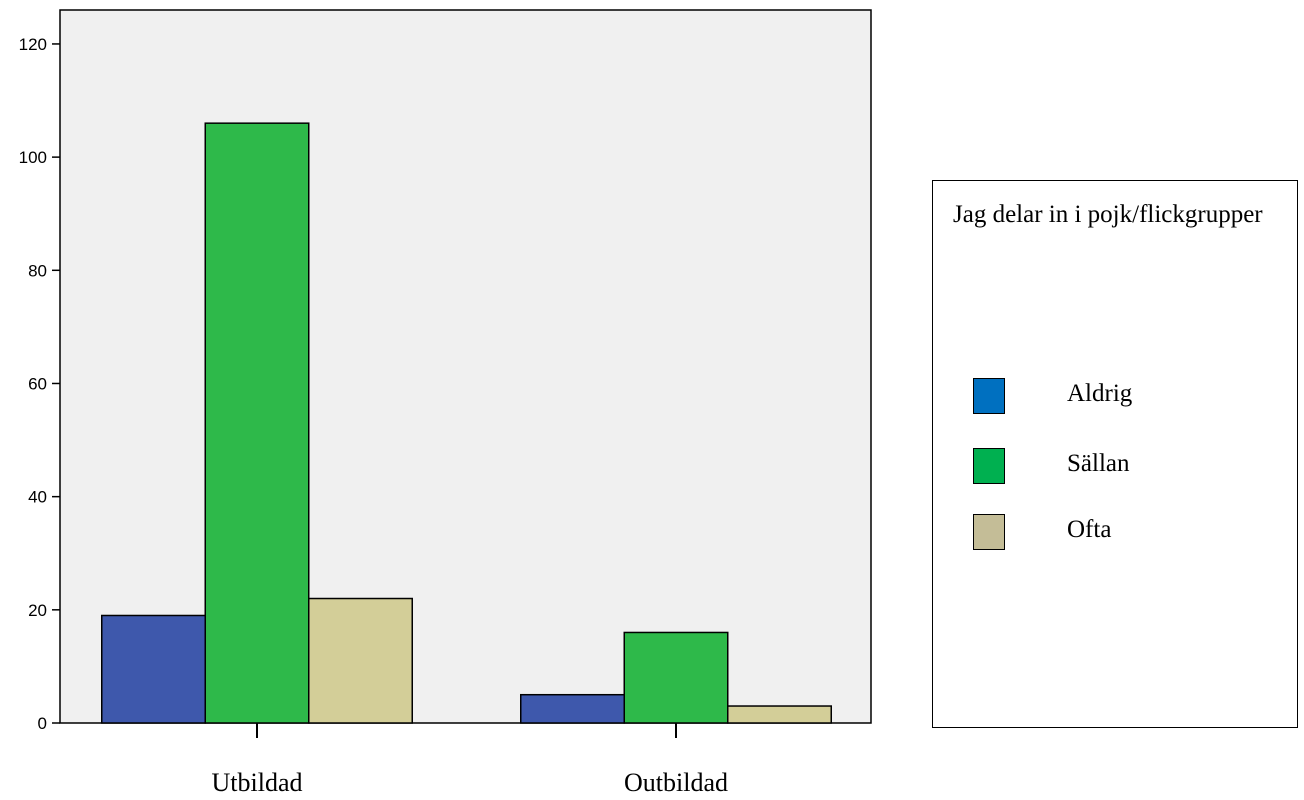 The image size is (1304, 800). What do you see at coordinates (676, 677) in the screenshot?
I see `bar-outbildad-sallan` at bounding box center [676, 677].